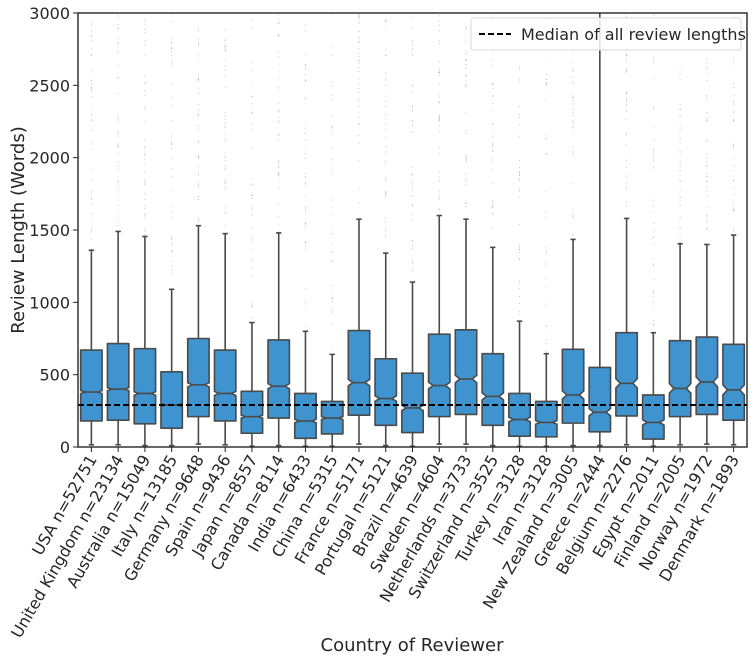  Describe the element at coordinates (65, 447) in the screenshot. I see `y-tick-label: 0` at that location.